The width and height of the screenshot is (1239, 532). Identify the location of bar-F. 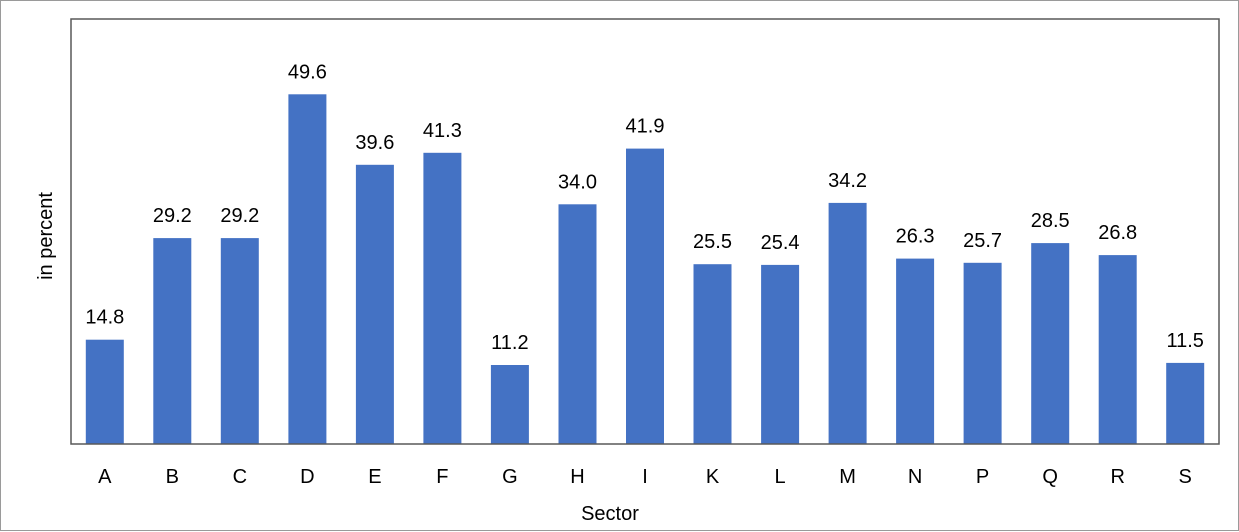
(442, 298).